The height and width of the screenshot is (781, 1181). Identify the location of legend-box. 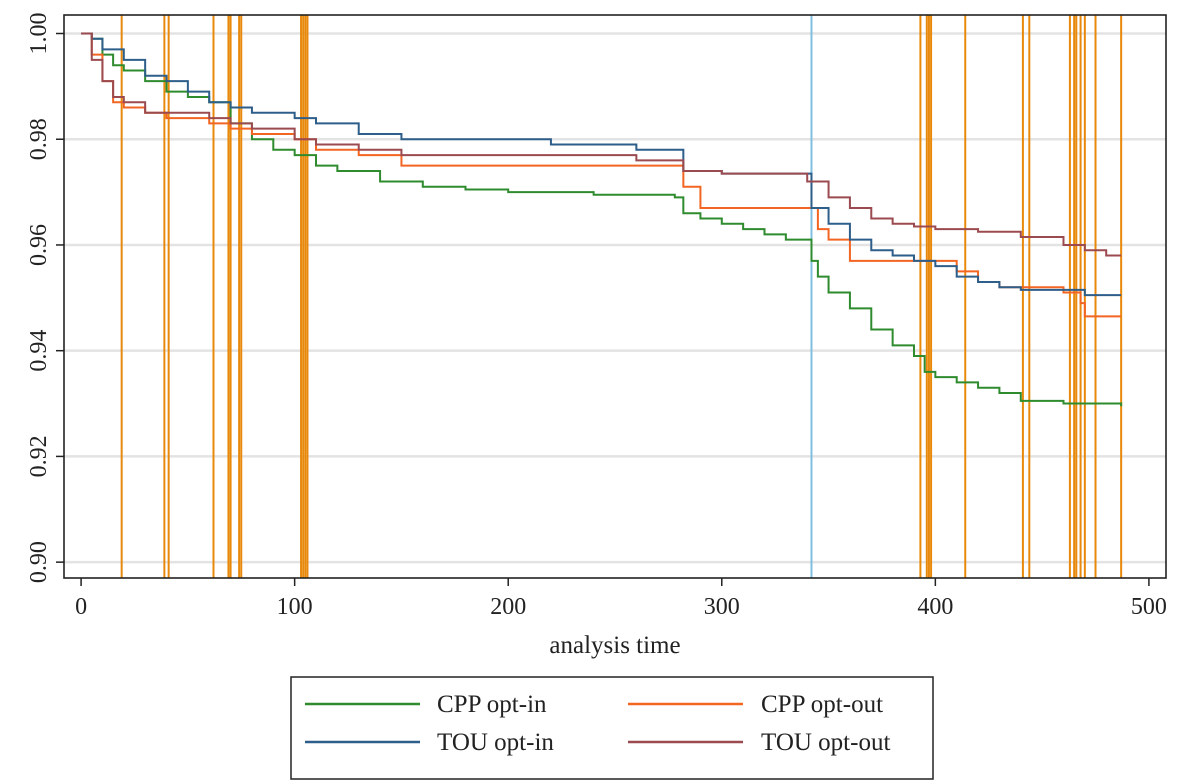
(612, 728).